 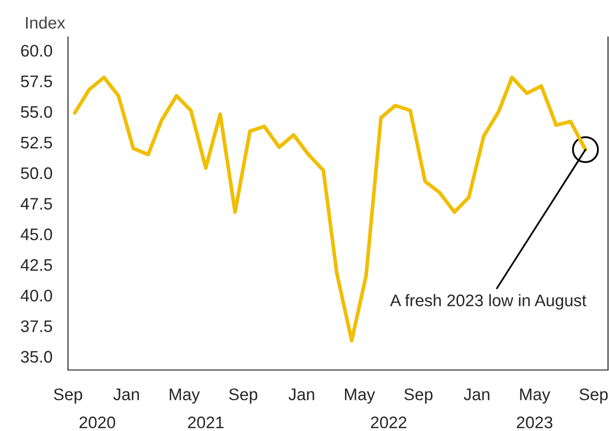 I want to click on y-tick-label: 55.0, so click(x=36, y=112).